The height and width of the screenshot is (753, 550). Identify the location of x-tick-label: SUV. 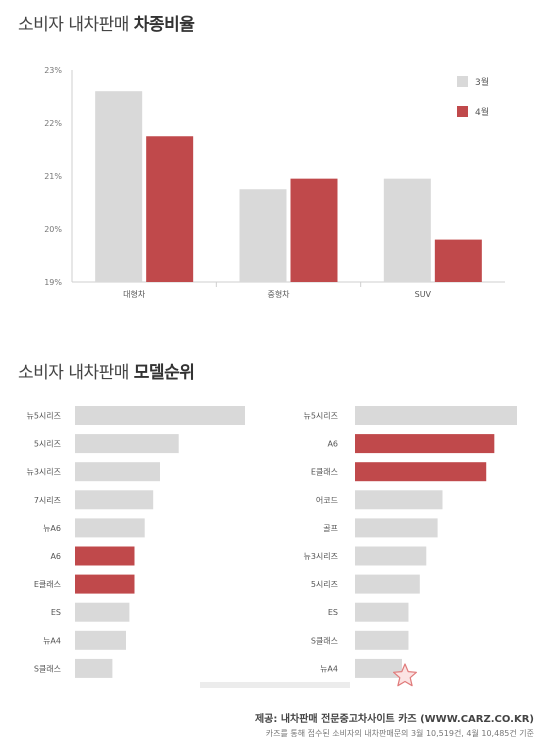
(423, 294).